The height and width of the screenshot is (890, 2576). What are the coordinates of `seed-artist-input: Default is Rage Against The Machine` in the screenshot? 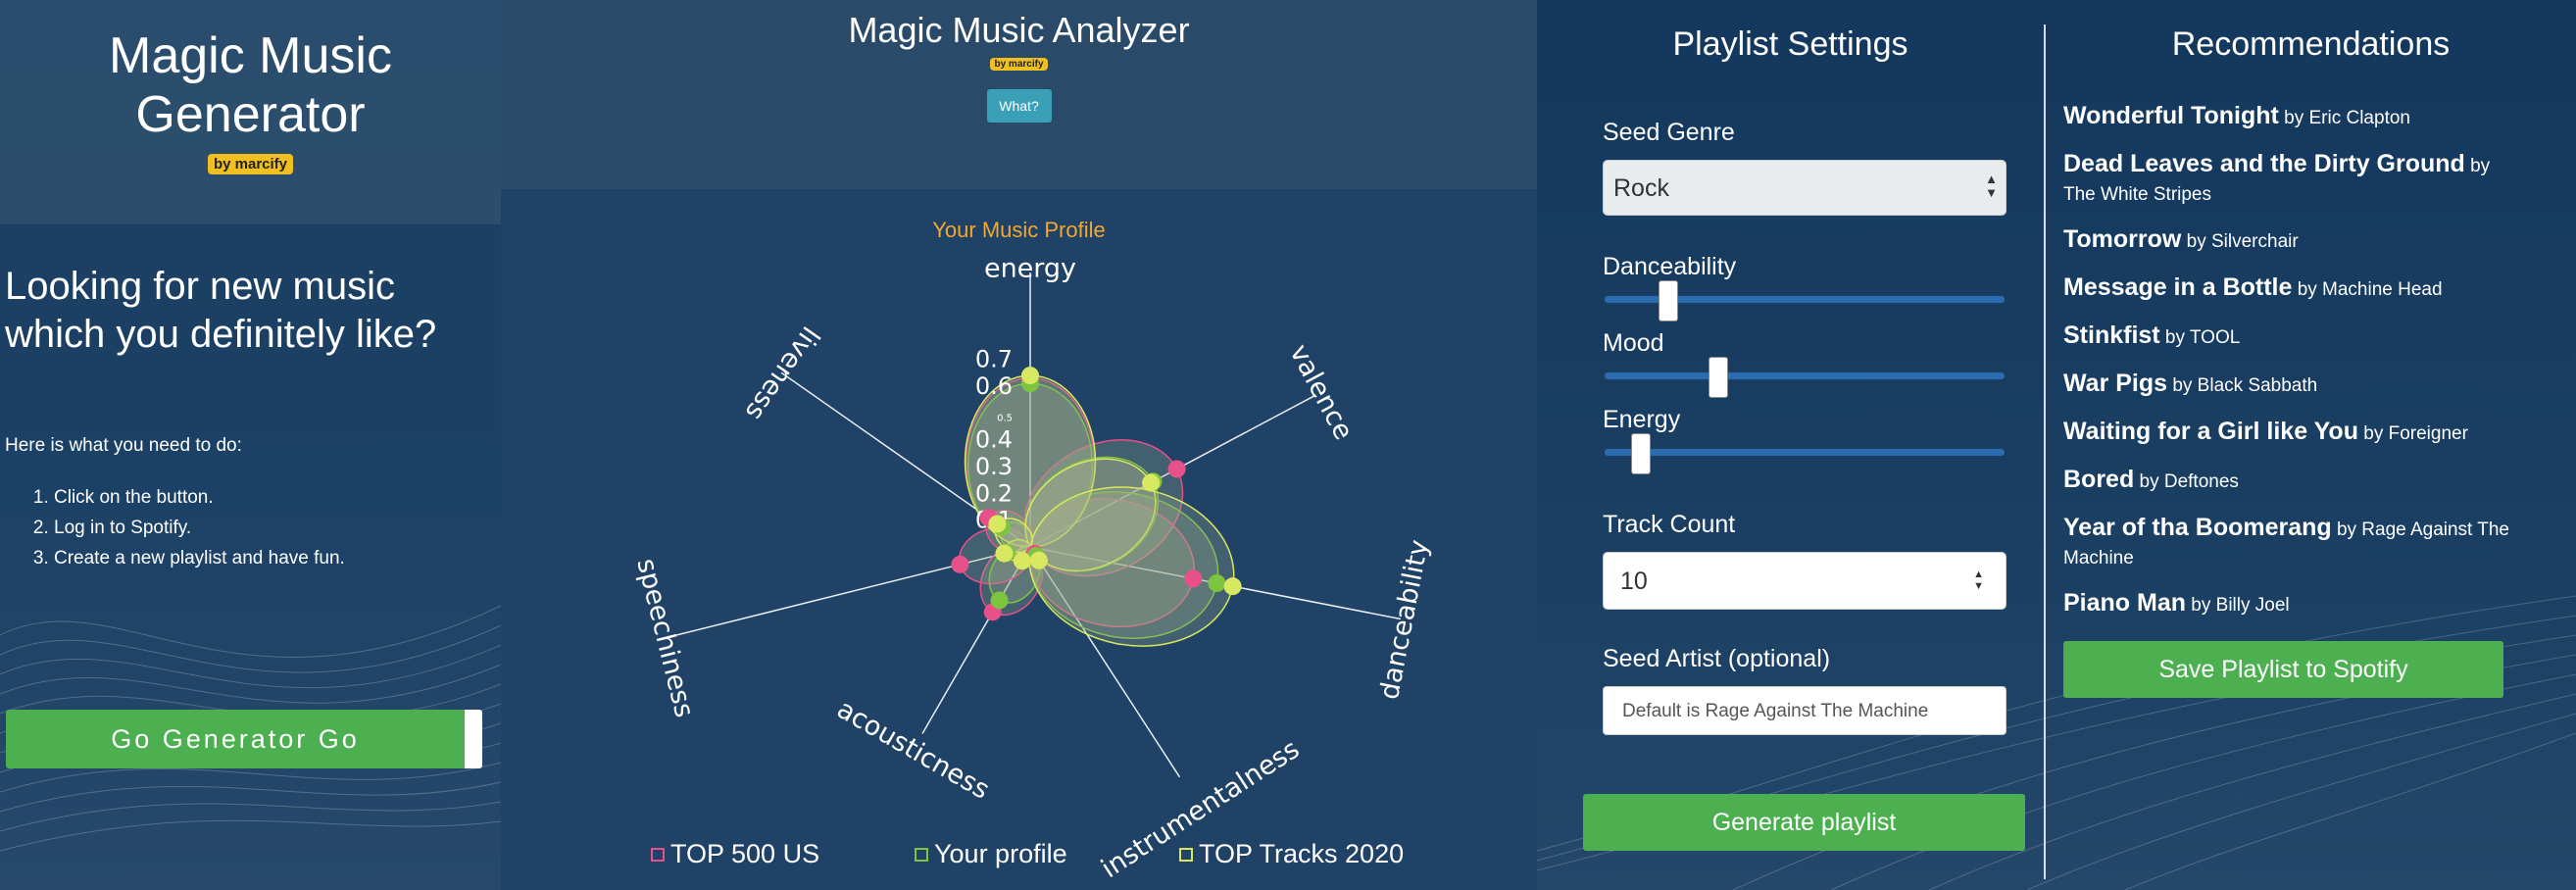 It's located at (1804, 710).